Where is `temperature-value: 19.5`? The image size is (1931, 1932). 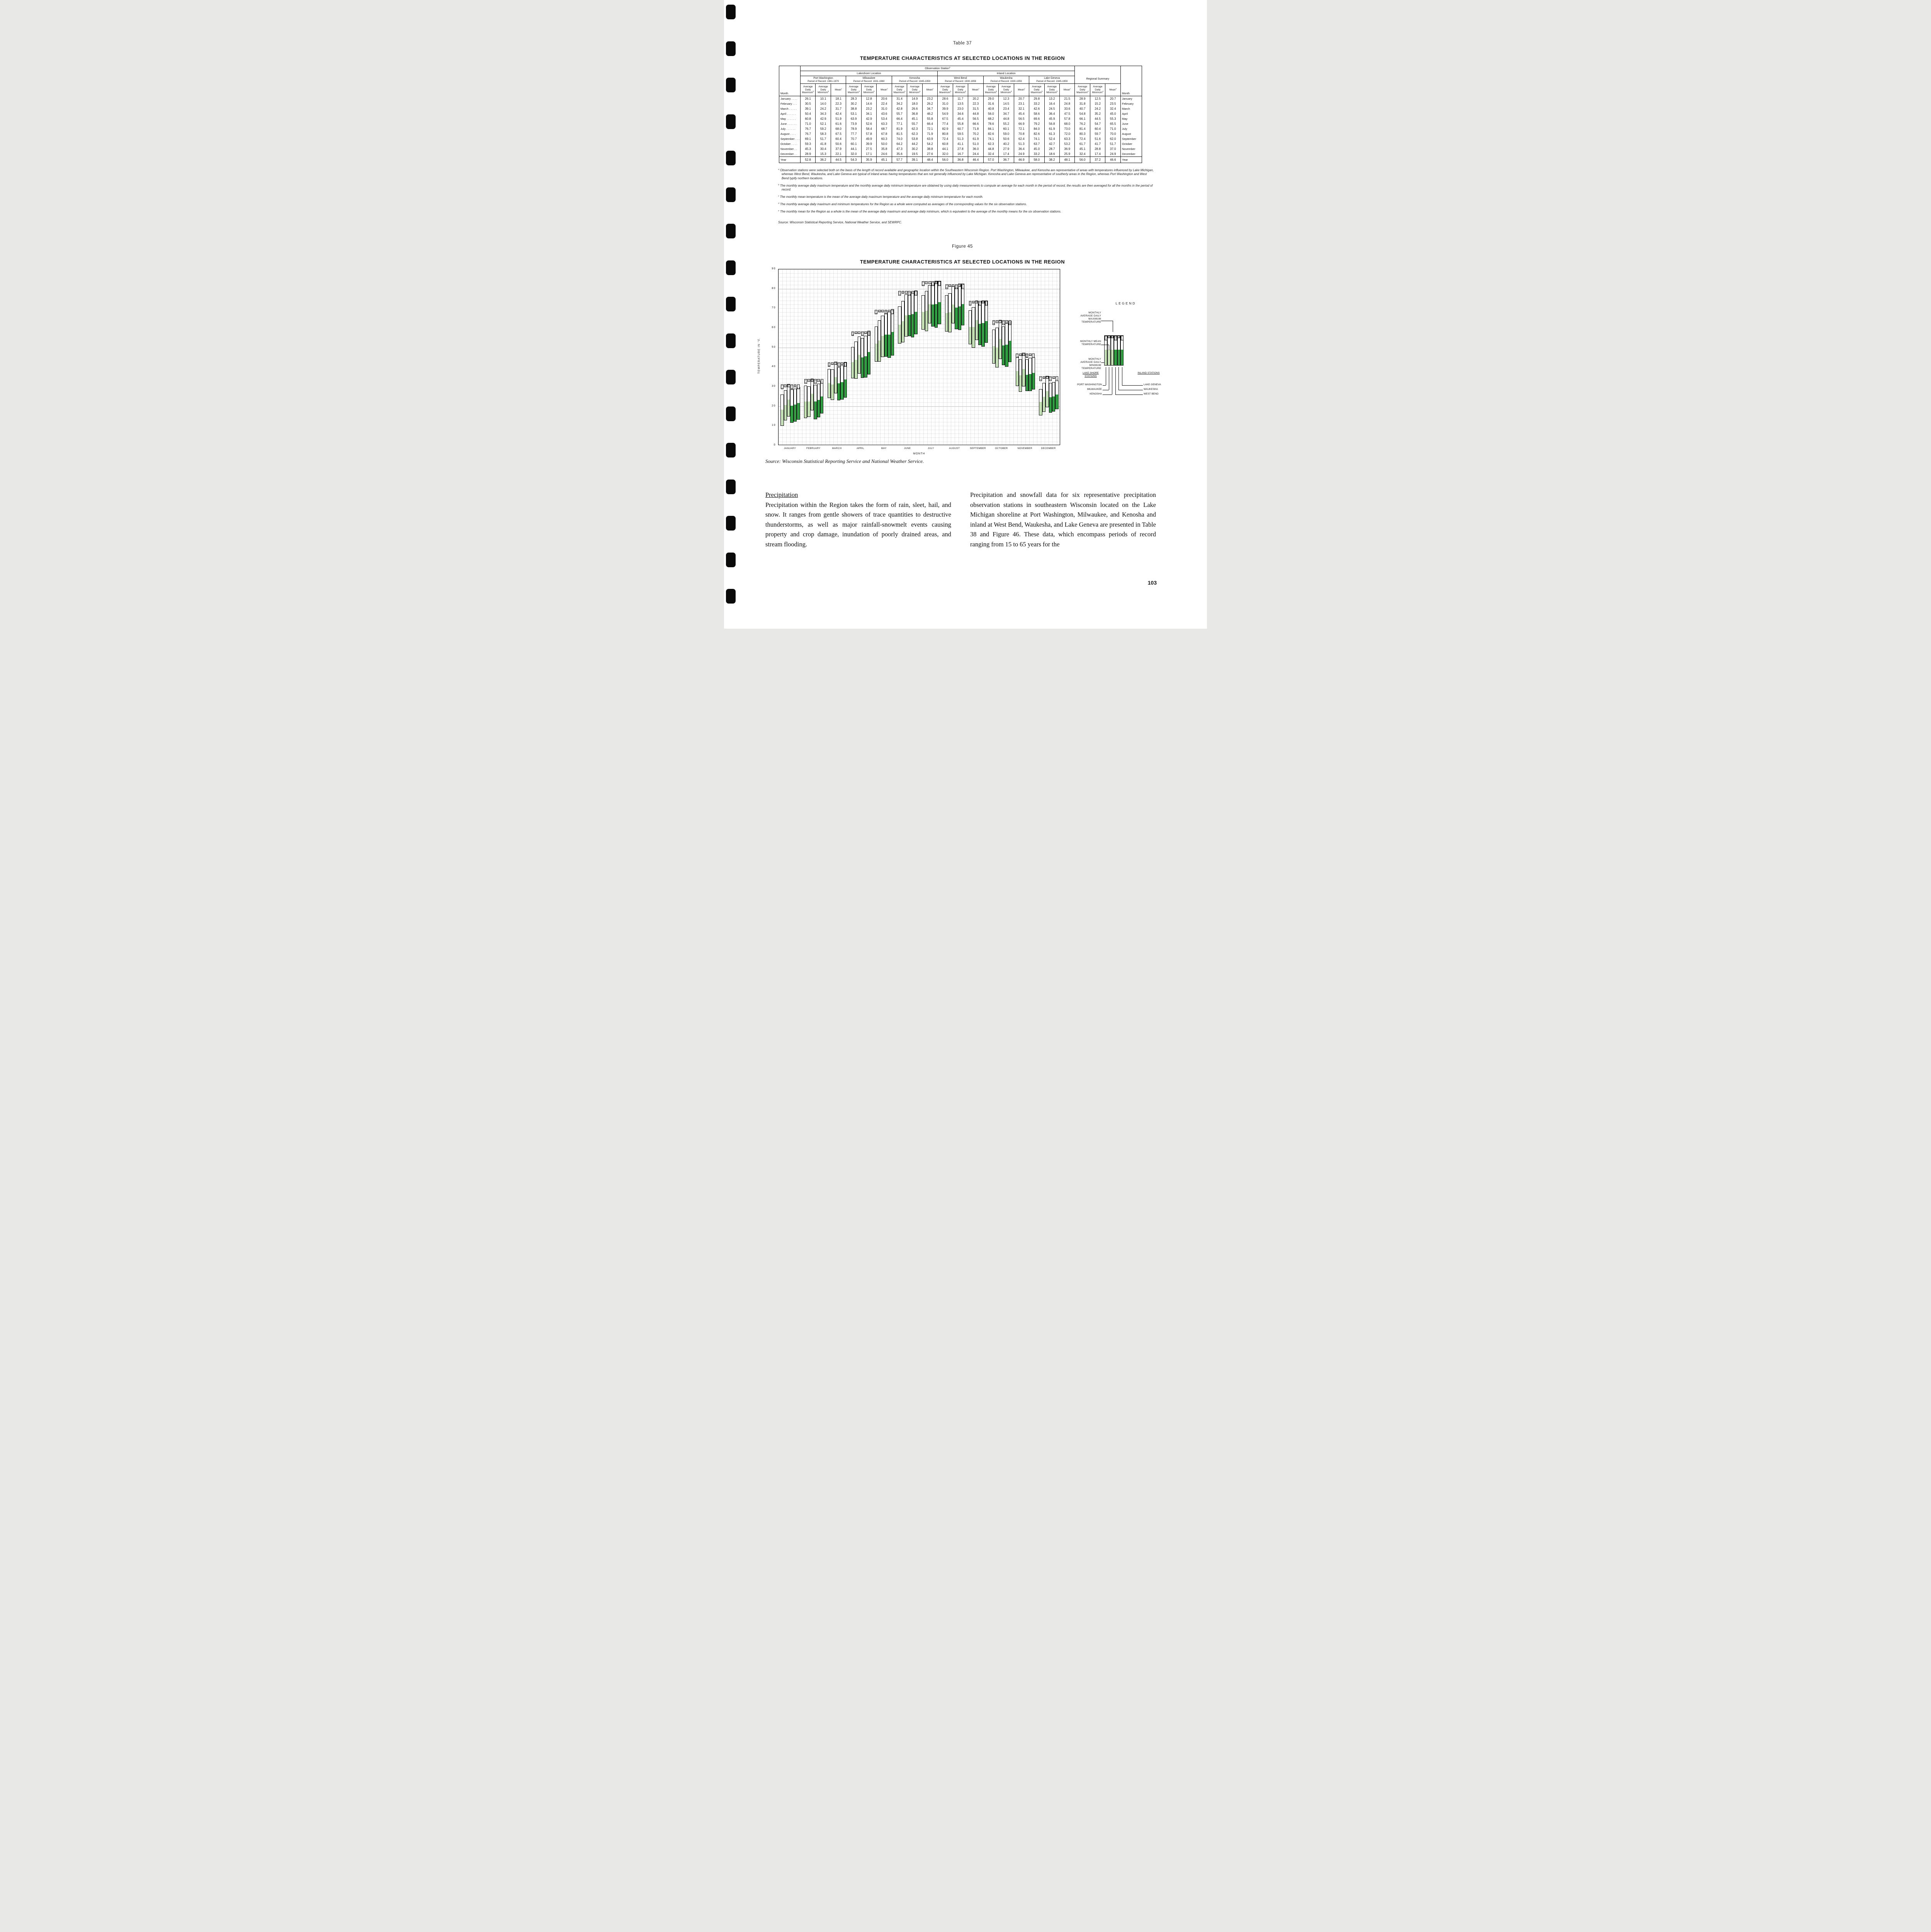 temperature-value: 19.5 is located at coordinates (915, 154).